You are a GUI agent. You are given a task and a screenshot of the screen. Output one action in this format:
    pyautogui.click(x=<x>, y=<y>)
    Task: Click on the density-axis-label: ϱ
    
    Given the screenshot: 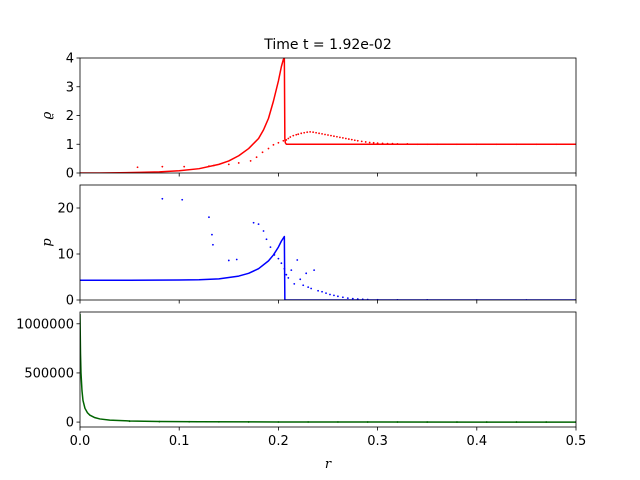 What is the action you would take?
    pyautogui.click(x=47, y=115)
    